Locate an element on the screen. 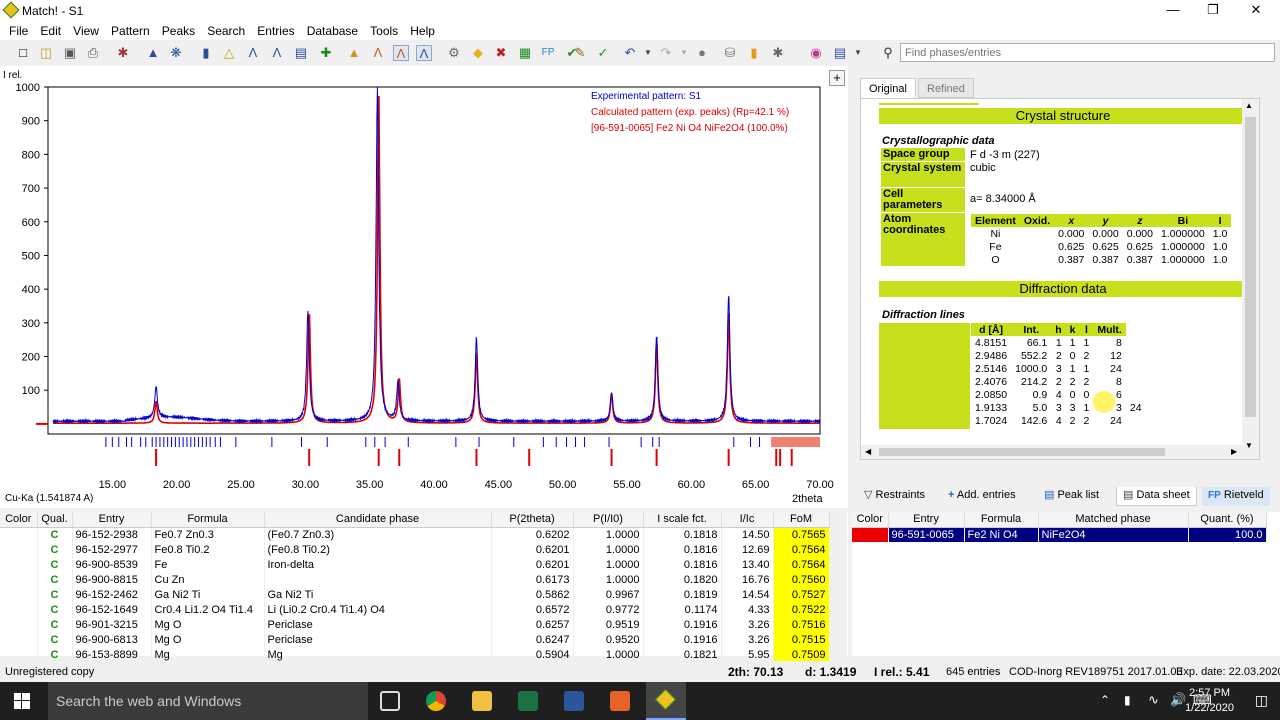 The image size is (1280, 720). undo-dropdown-icon: ▼ is located at coordinates (648, 52).